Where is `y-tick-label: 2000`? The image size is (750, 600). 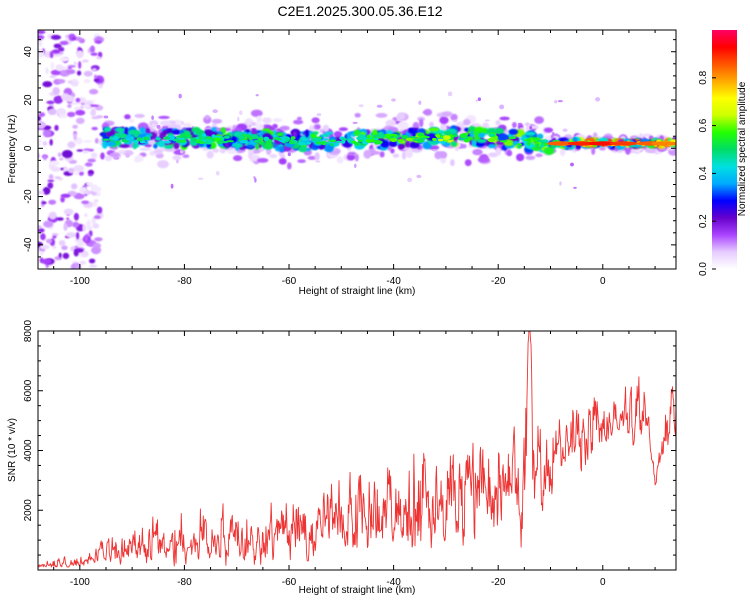 y-tick-label: 2000 is located at coordinates (28, 510).